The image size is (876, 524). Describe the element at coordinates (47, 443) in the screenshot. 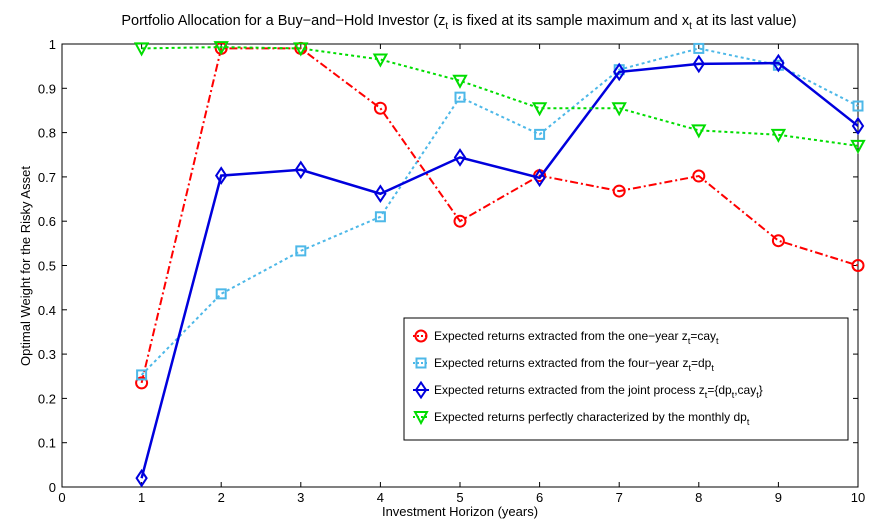

I see `y-tick-label: 0.1` at that location.